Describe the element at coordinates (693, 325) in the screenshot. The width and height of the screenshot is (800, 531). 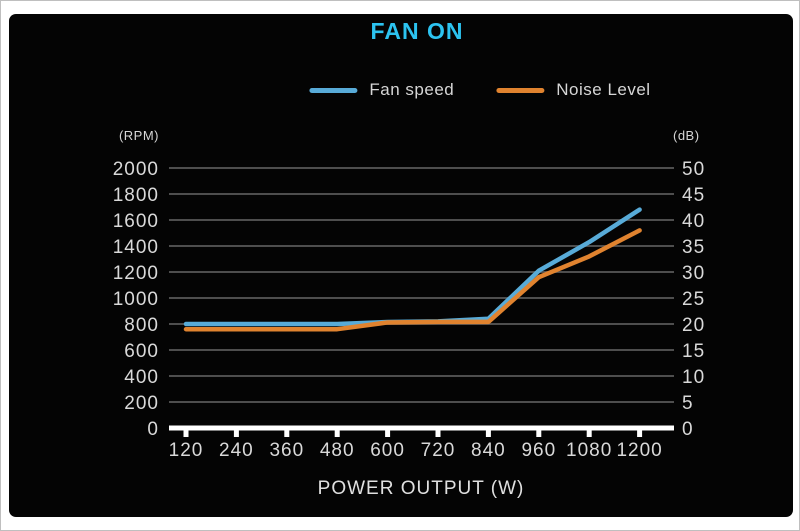
I see `y-right-tick-label: 20` at that location.